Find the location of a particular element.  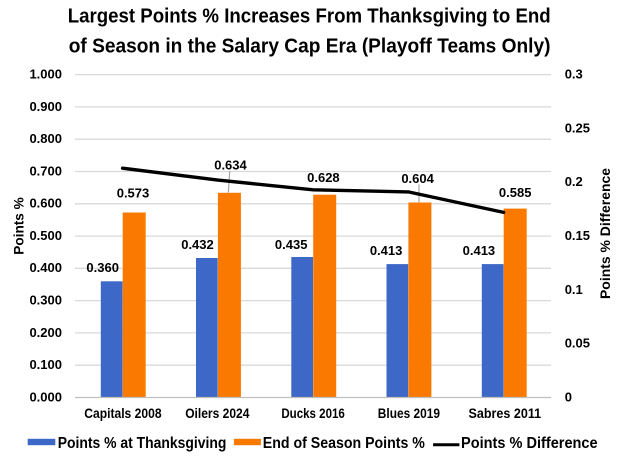

svg-text: 0.700 is located at coordinates (45, 170).